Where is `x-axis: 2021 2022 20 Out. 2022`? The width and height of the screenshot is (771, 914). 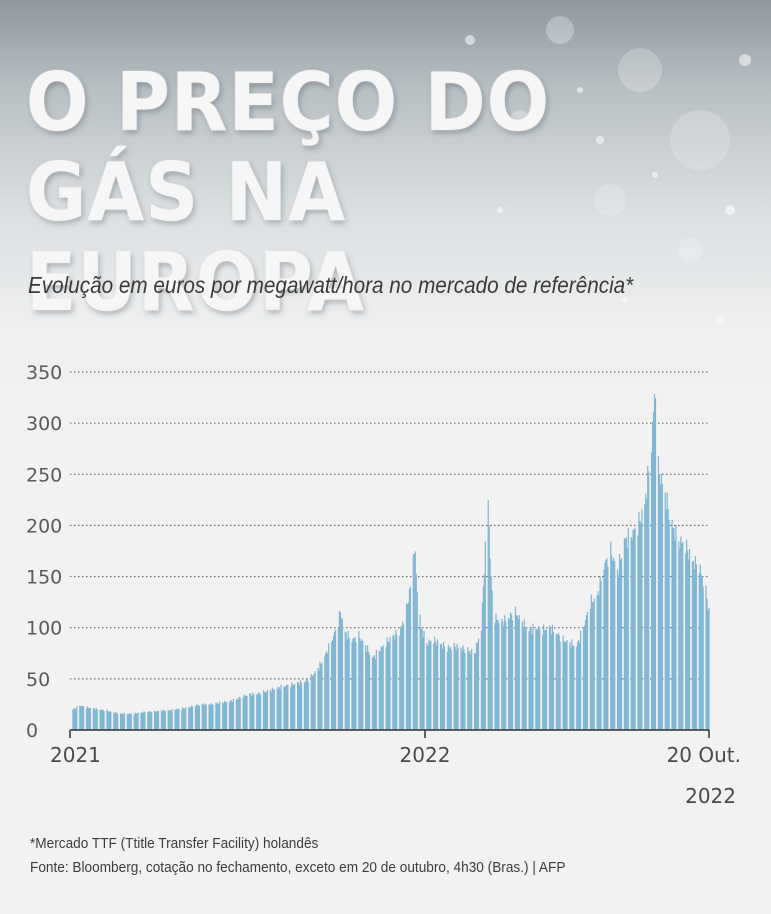
x-axis: 2021 2022 20 Out. 2022 is located at coordinates (395, 768).